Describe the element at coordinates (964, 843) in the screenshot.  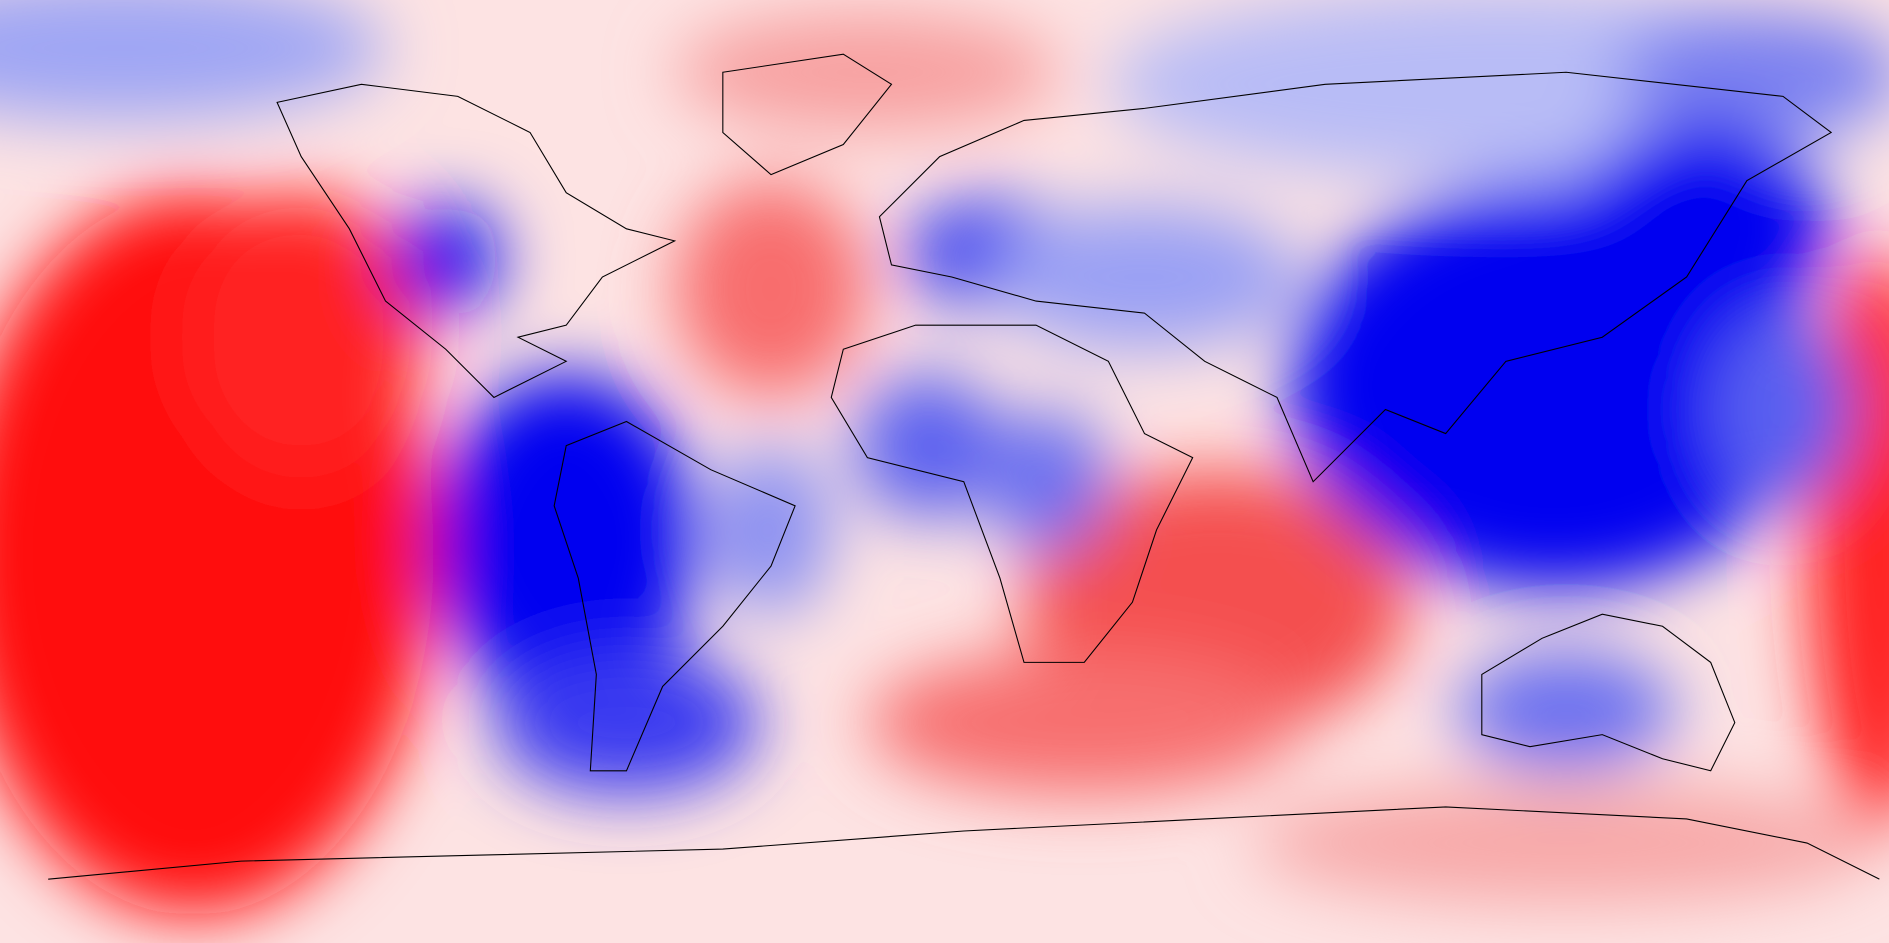
I see `antarctica-outline` at that location.